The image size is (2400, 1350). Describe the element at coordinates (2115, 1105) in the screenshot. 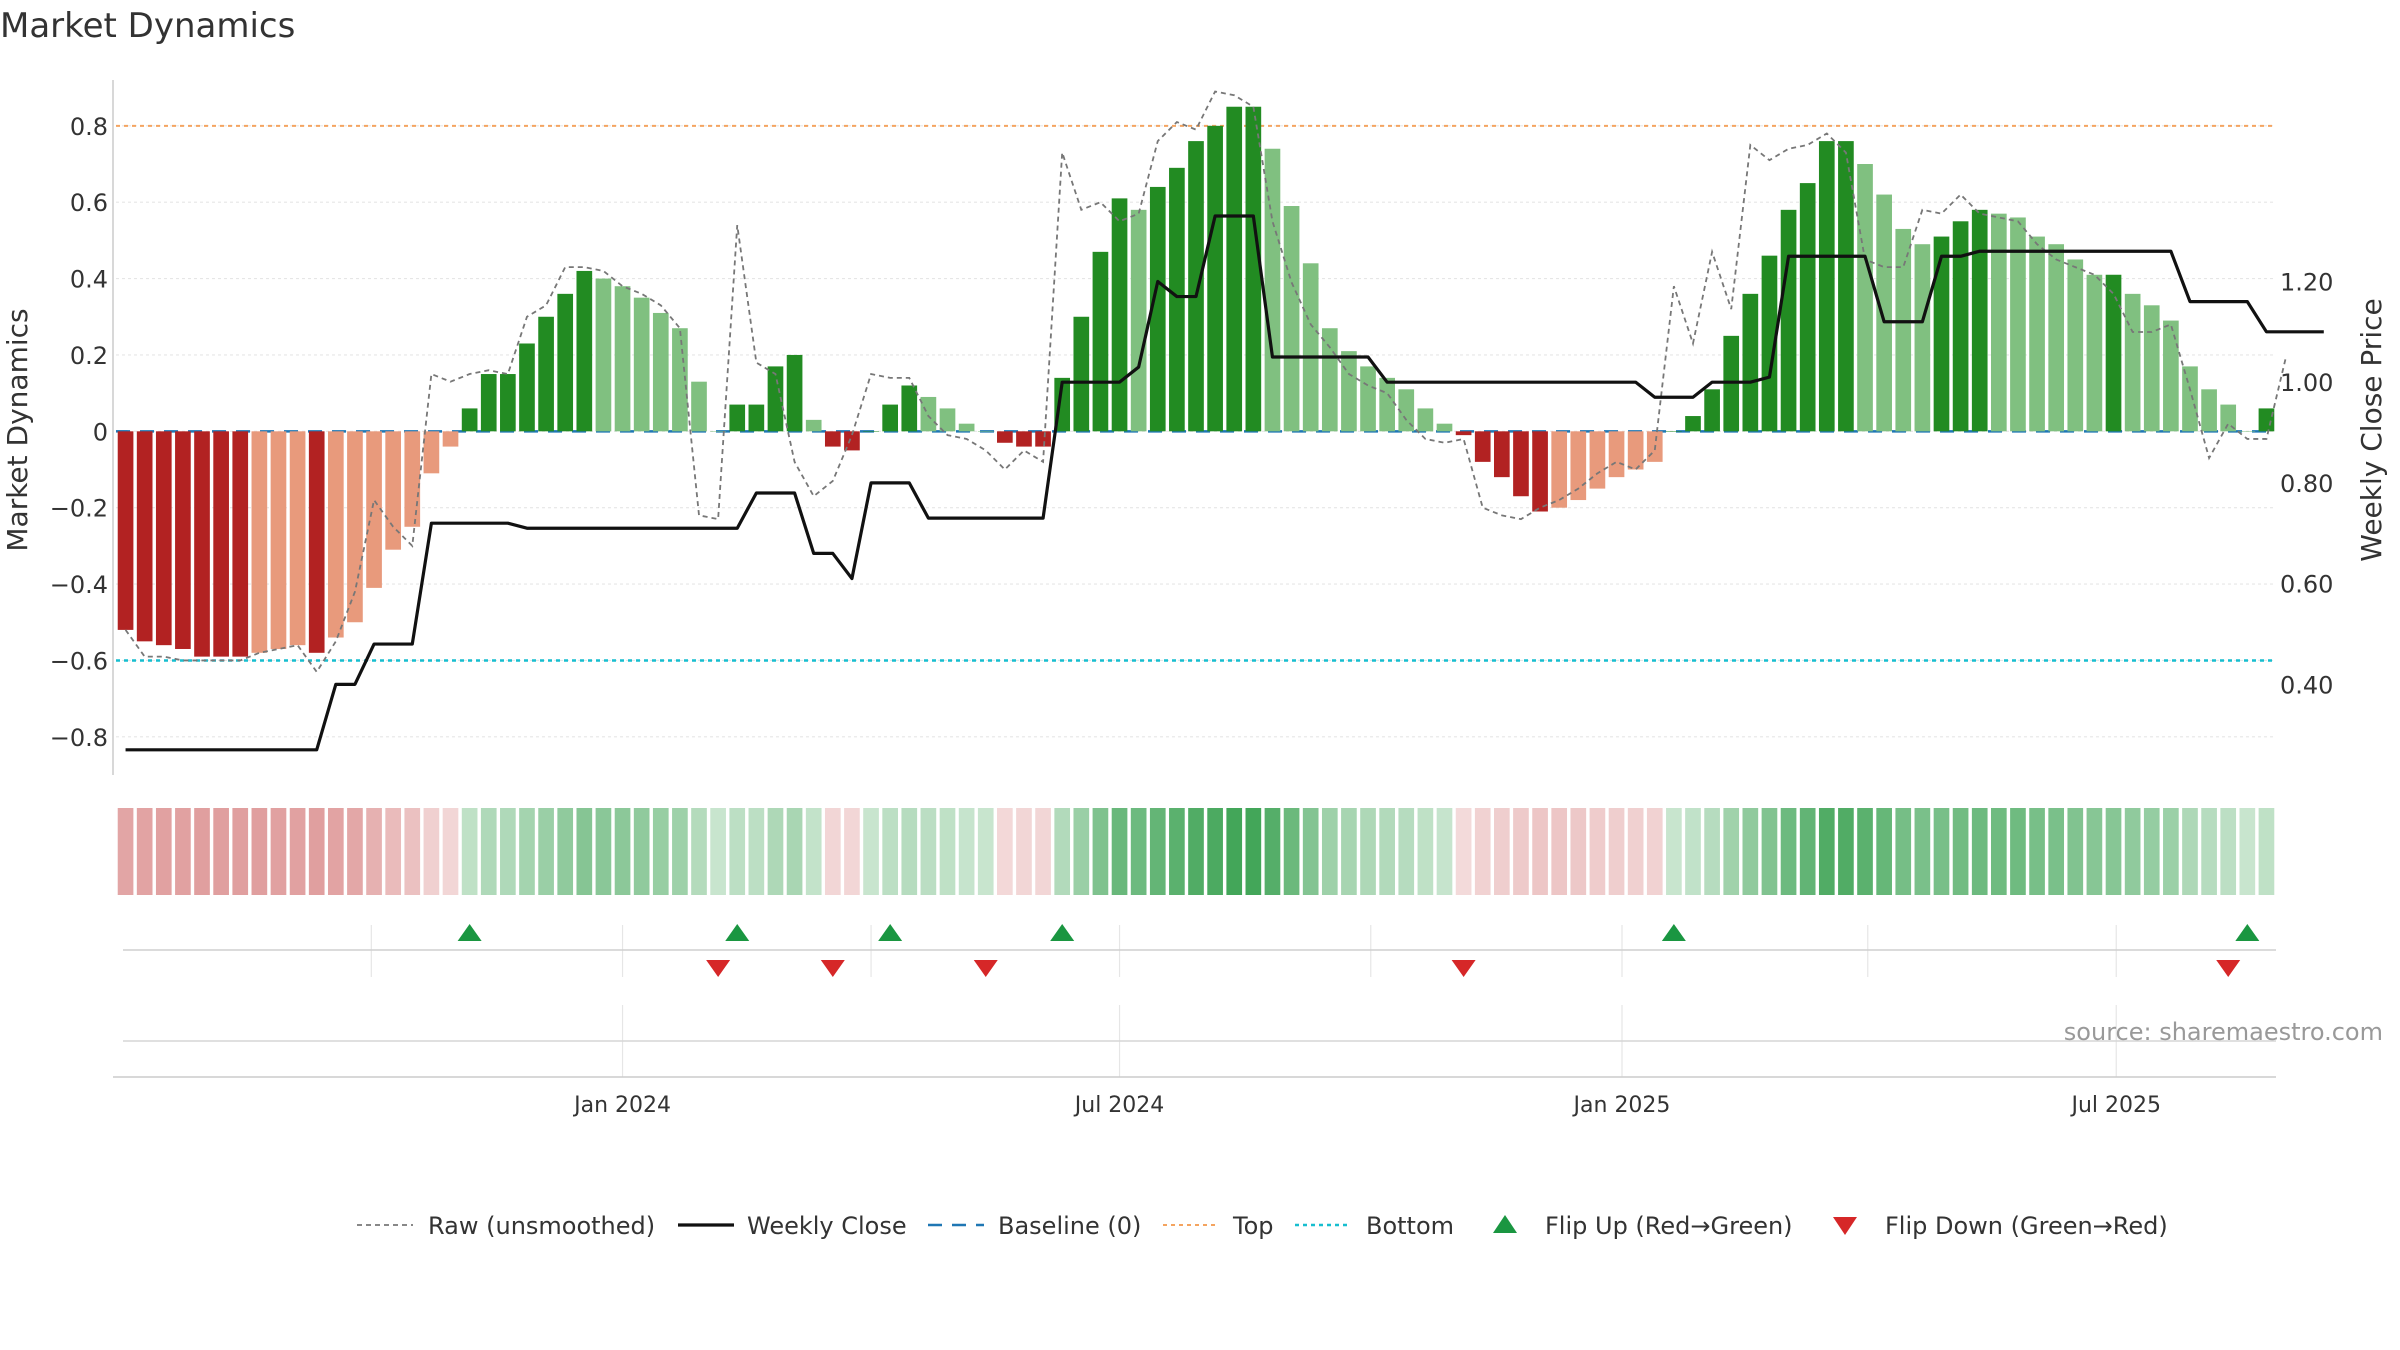

I see `x-tick-label: Jul 2025` at that location.